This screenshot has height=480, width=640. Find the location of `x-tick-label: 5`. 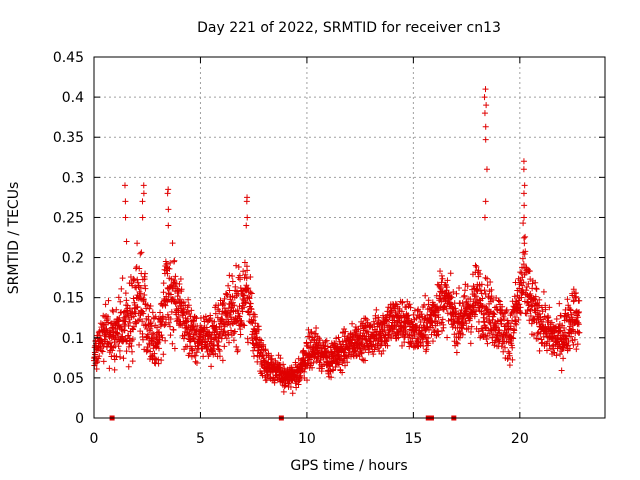

x-tick-label: 5 is located at coordinates (200, 439).